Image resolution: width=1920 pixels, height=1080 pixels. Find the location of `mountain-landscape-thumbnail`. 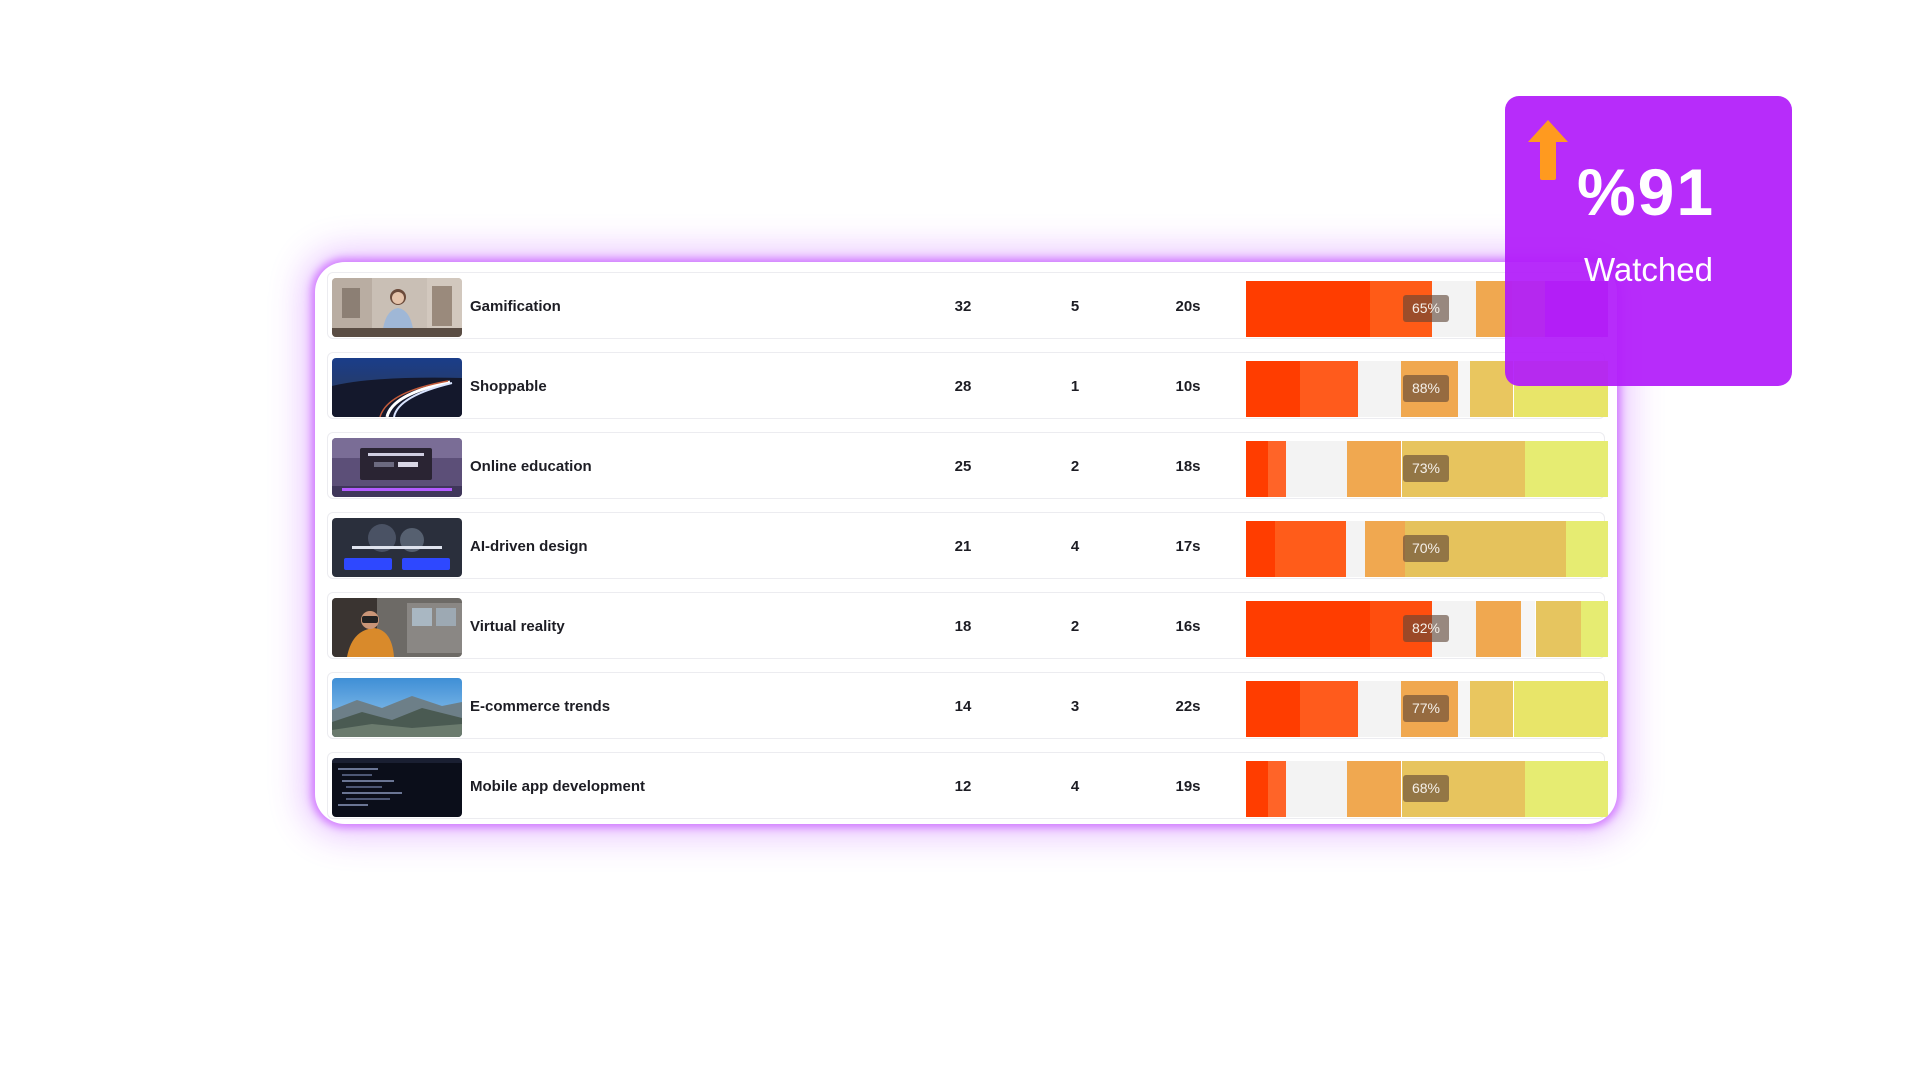

mountain-landscape-thumbnail is located at coordinates (397, 707).